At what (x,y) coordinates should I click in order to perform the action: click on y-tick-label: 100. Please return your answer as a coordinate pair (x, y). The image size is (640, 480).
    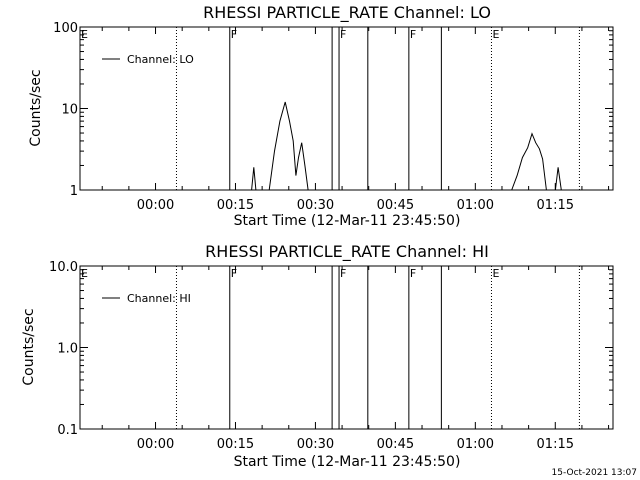
    Looking at the image, I should click on (65, 28).